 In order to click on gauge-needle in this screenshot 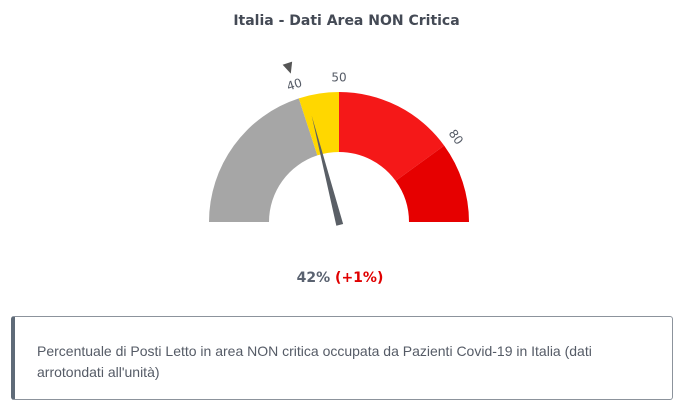, I will do `click(327, 170)`.